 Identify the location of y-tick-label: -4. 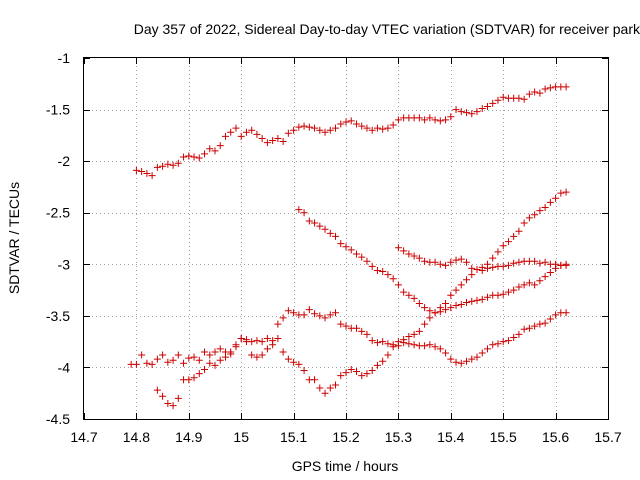
(64, 367).